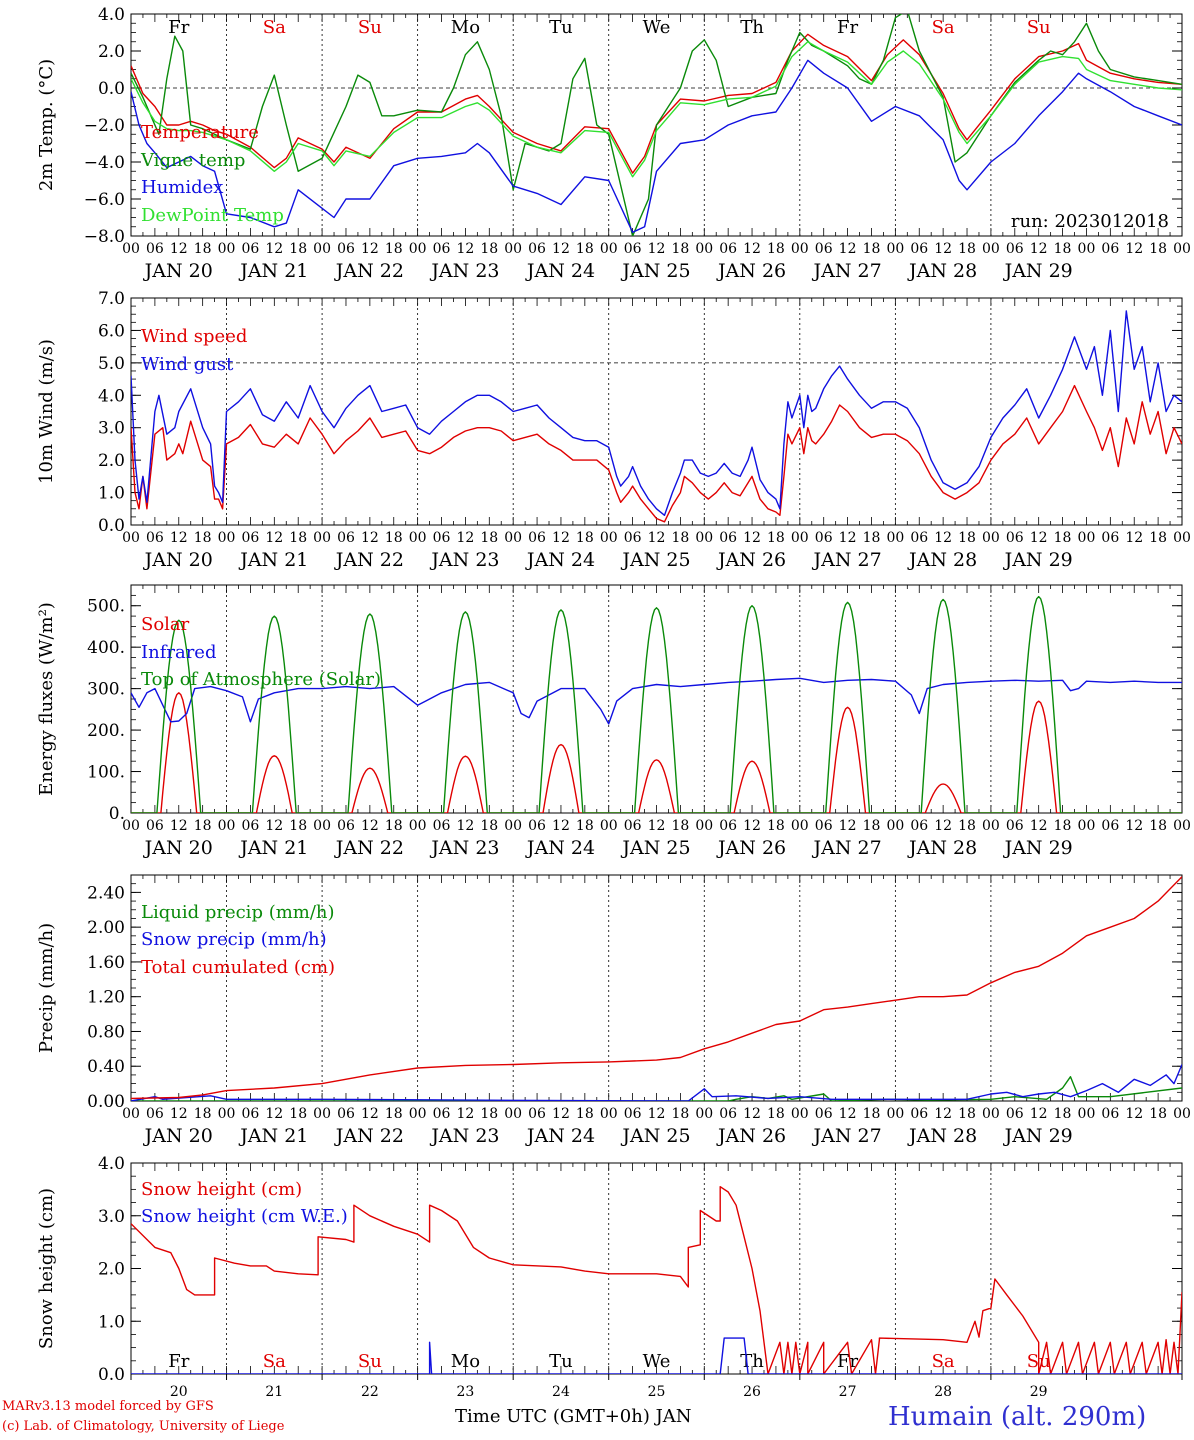  I want to click on x-day-number: 27, so click(848, 1392).